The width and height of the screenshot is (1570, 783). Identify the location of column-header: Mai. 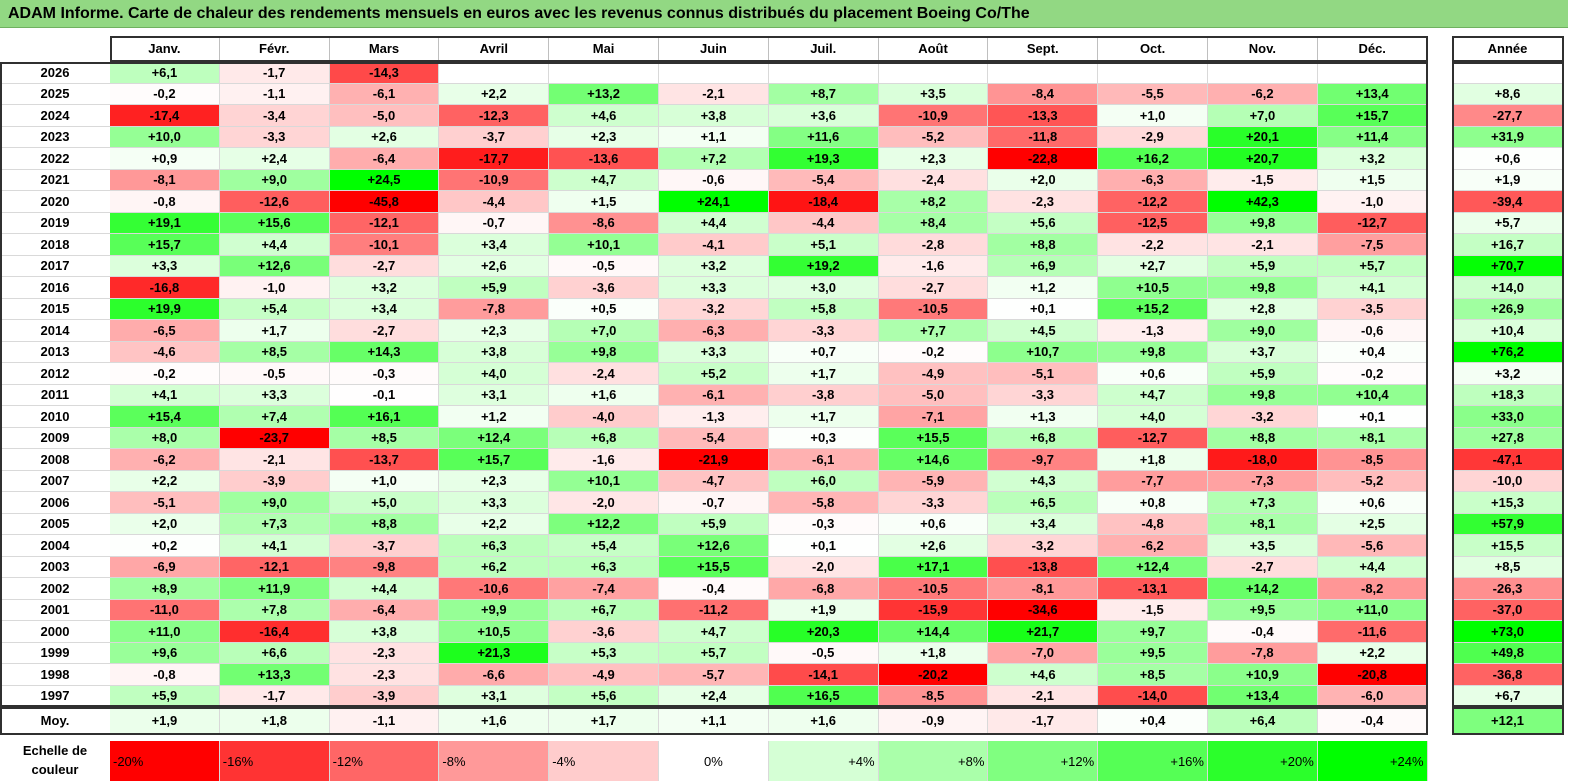
(604, 49).